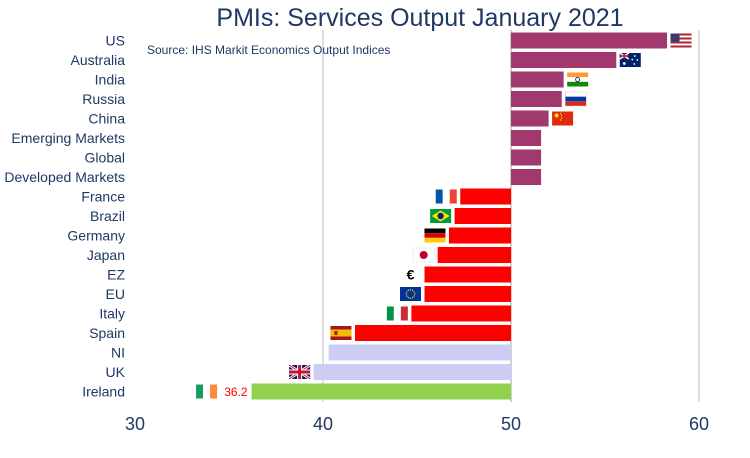 The image size is (750, 458). Describe the element at coordinates (107, 333) in the screenshot. I see `category-label: Spain` at that location.